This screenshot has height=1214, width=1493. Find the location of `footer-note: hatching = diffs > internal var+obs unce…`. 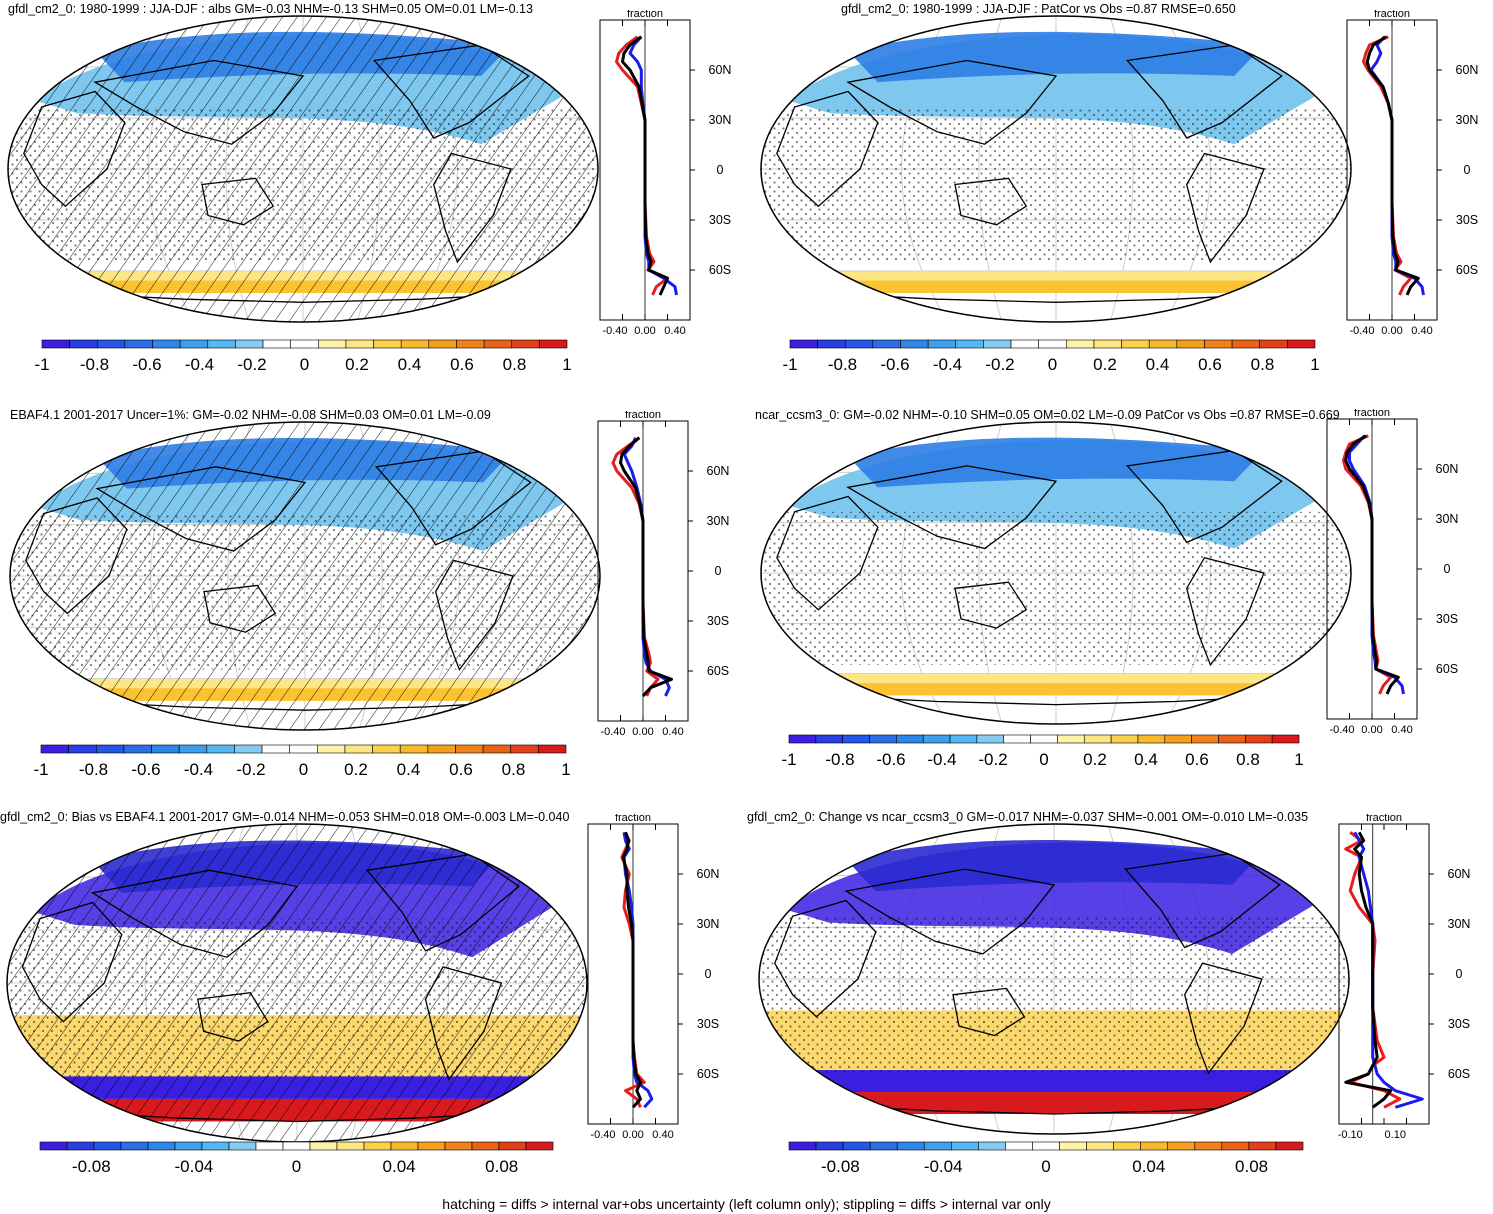

footer-note: hatching = diffs > internal var+obs unce… is located at coordinates (746, 1204).